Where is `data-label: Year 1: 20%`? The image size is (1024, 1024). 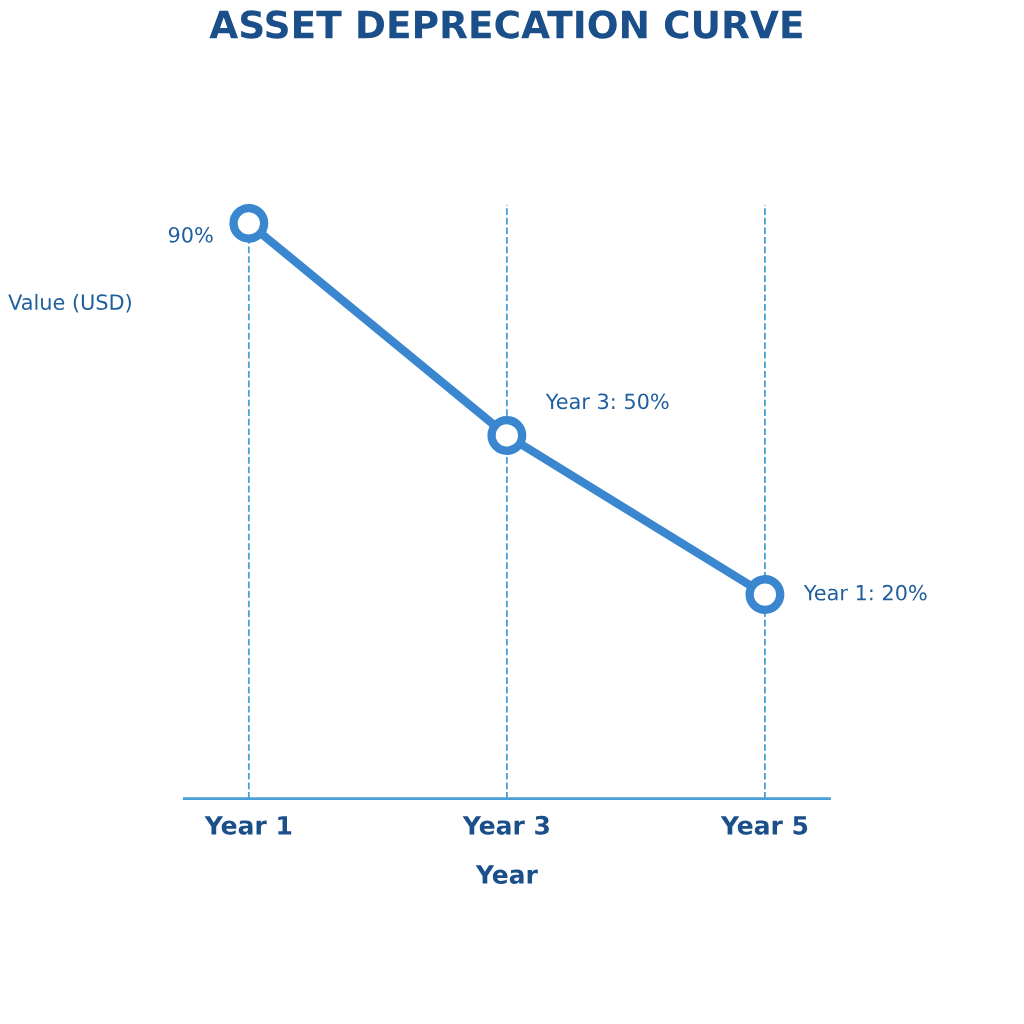 data-label: Year 1: 20% is located at coordinates (865, 592).